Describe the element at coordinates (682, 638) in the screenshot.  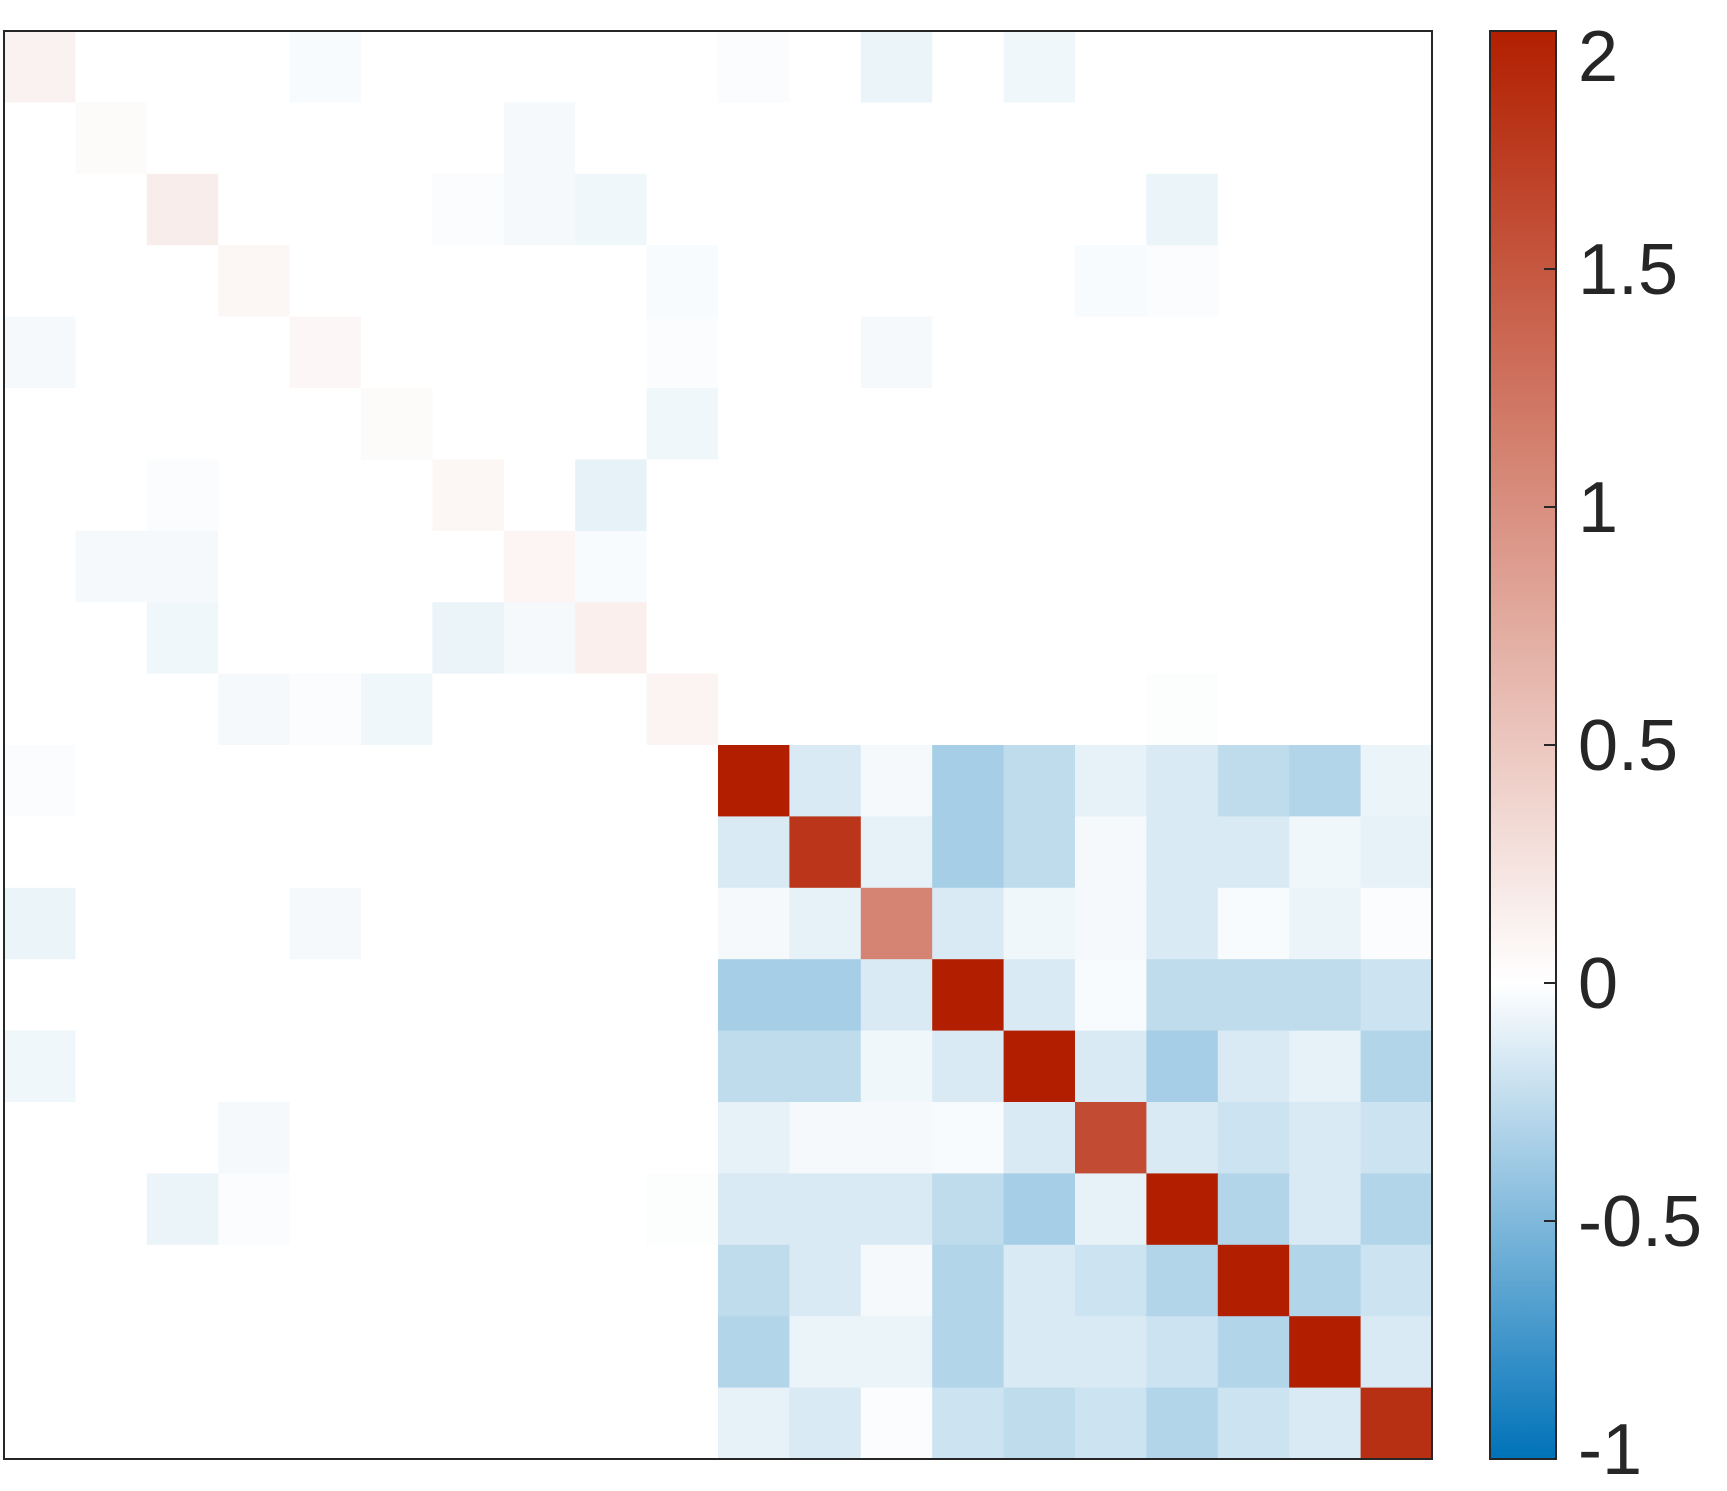
I see `heatmap-cell-r8-c9` at that location.